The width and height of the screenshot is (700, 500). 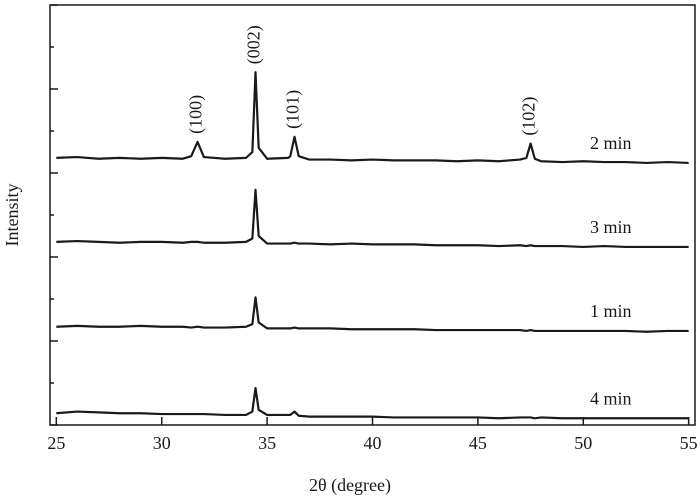 What do you see at coordinates (689, 443) in the screenshot?
I see `x-tick-label: 55` at bounding box center [689, 443].